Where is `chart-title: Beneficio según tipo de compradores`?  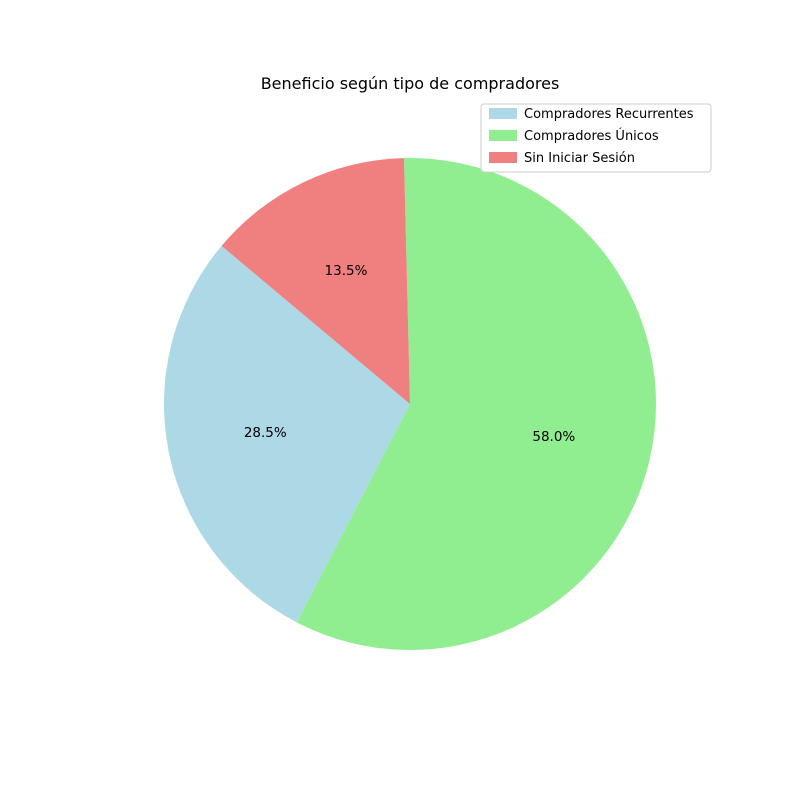 chart-title: Beneficio según tipo de compradores is located at coordinates (410, 83).